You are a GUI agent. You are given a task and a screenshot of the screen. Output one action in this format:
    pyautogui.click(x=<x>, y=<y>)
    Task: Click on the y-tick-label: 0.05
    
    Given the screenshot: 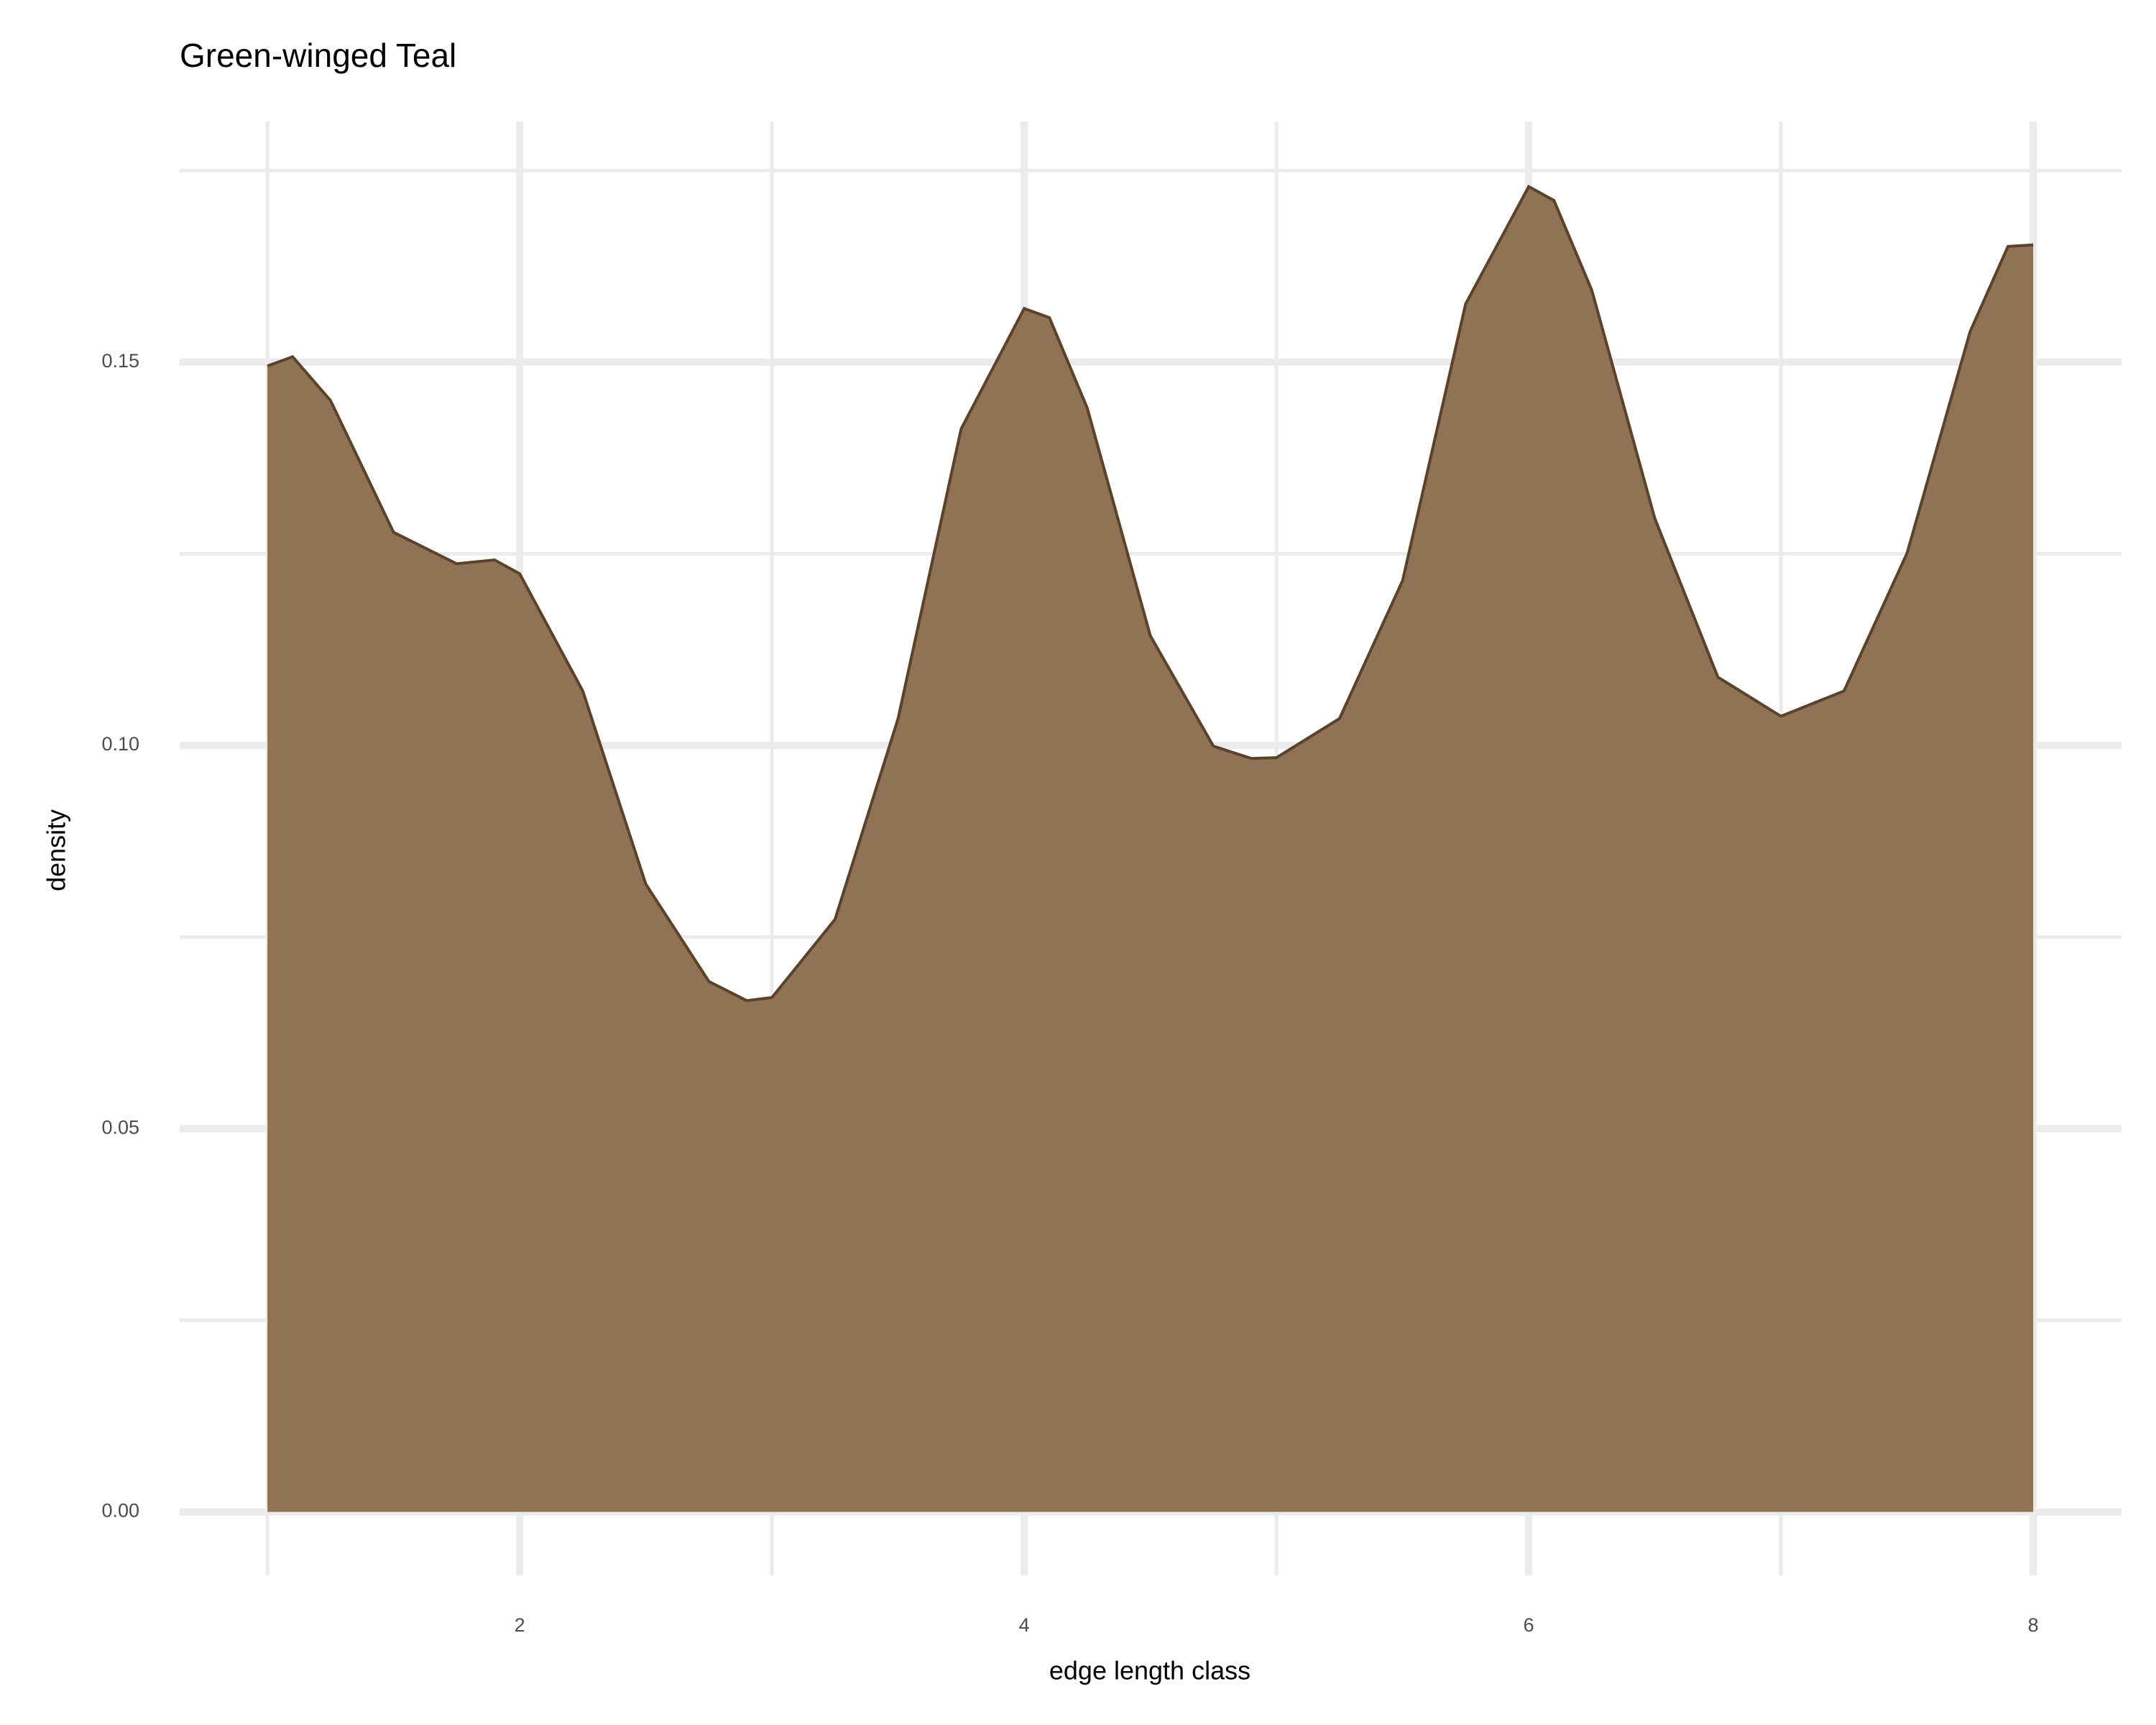 What is the action you would take?
    pyautogui.click(x=120, y=1127)
    